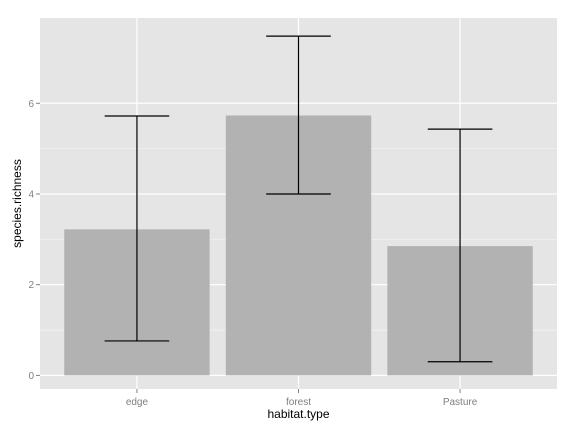 The height and width of the screenshot is (433, 578). Describe the element at coordinates (34, 240) in the screenshot. I see `y-axis-ticks: 0 2 4 6` at that location.